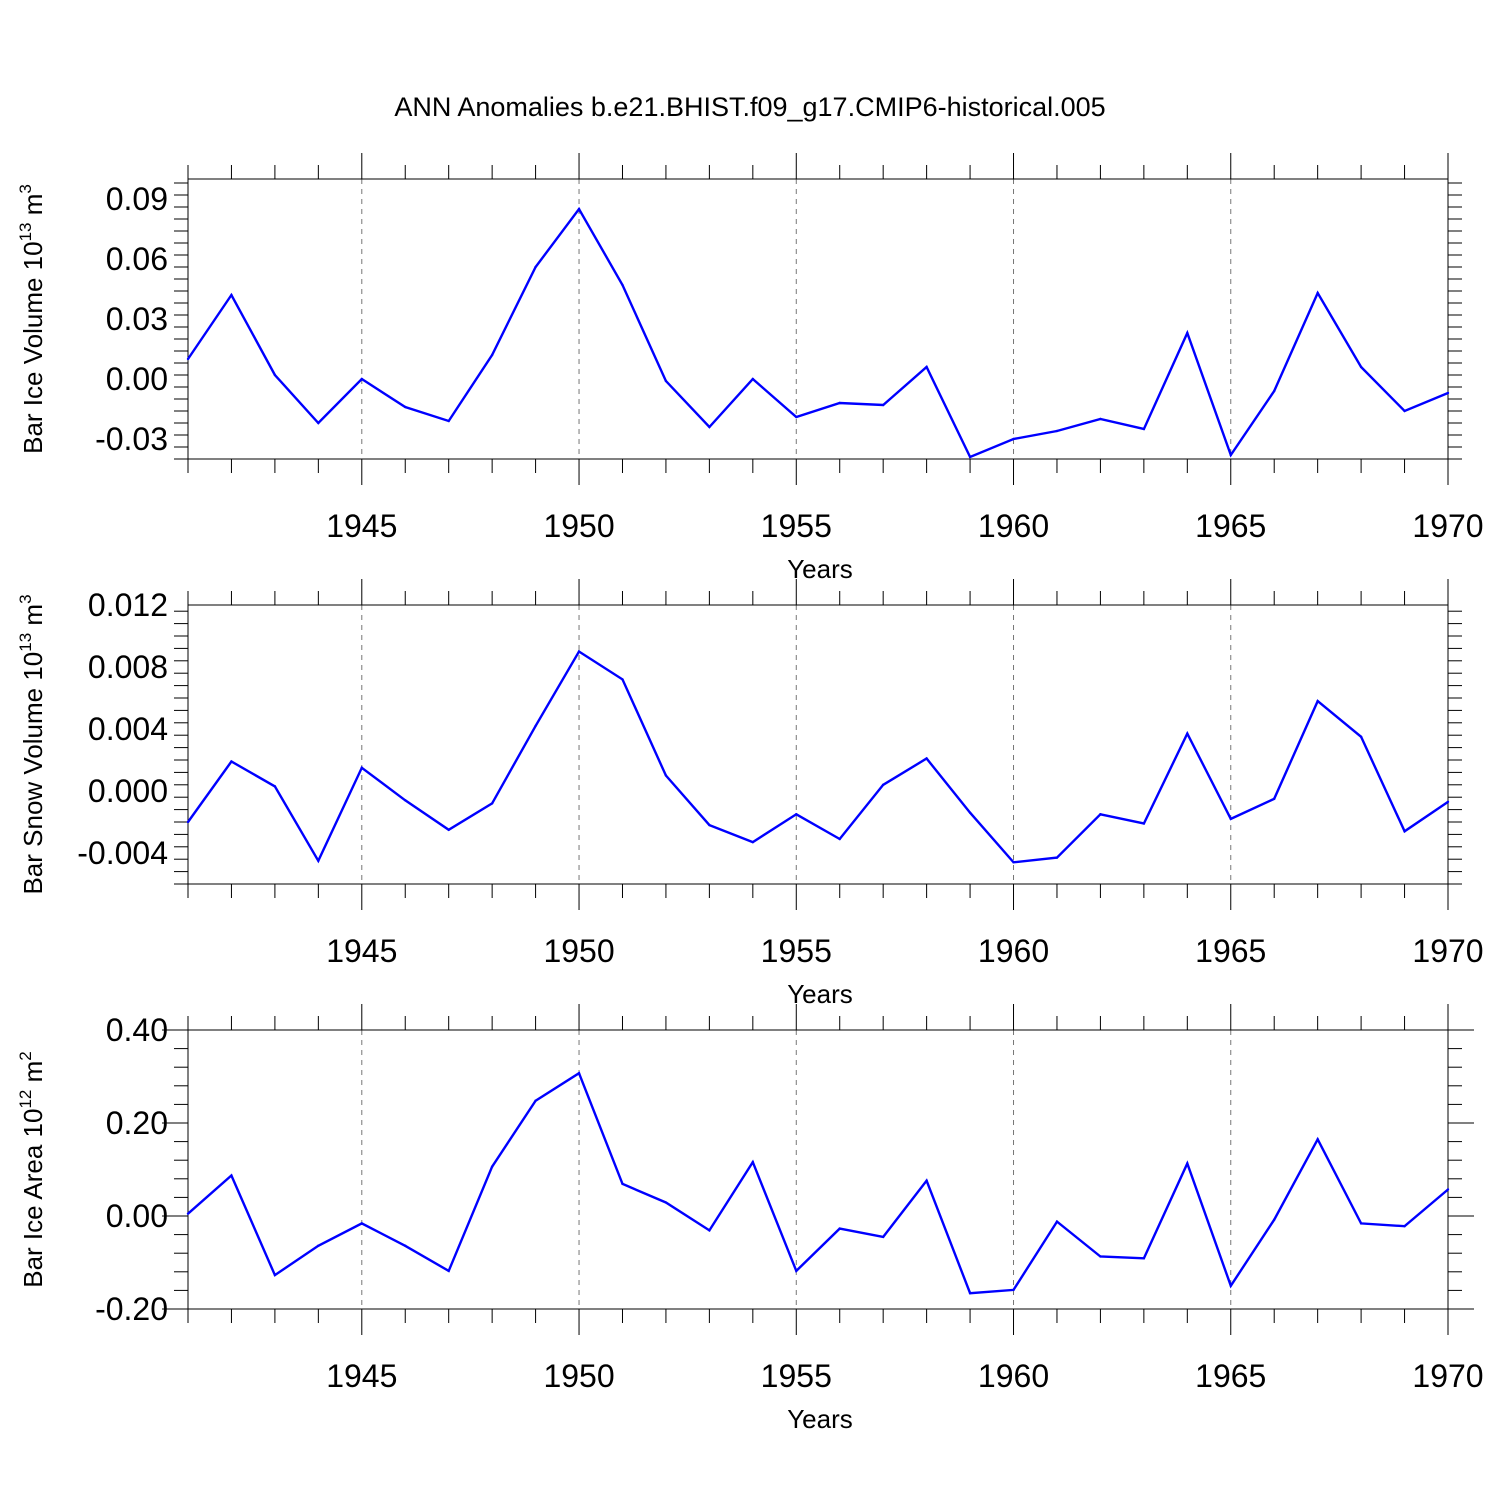 The height and width of the screenshot is (1500, 1500). Describe the element at coordinates (33, 773) in the screenshot. I see `y-axis-label-text: Bar Snow Volume 10` at that location.